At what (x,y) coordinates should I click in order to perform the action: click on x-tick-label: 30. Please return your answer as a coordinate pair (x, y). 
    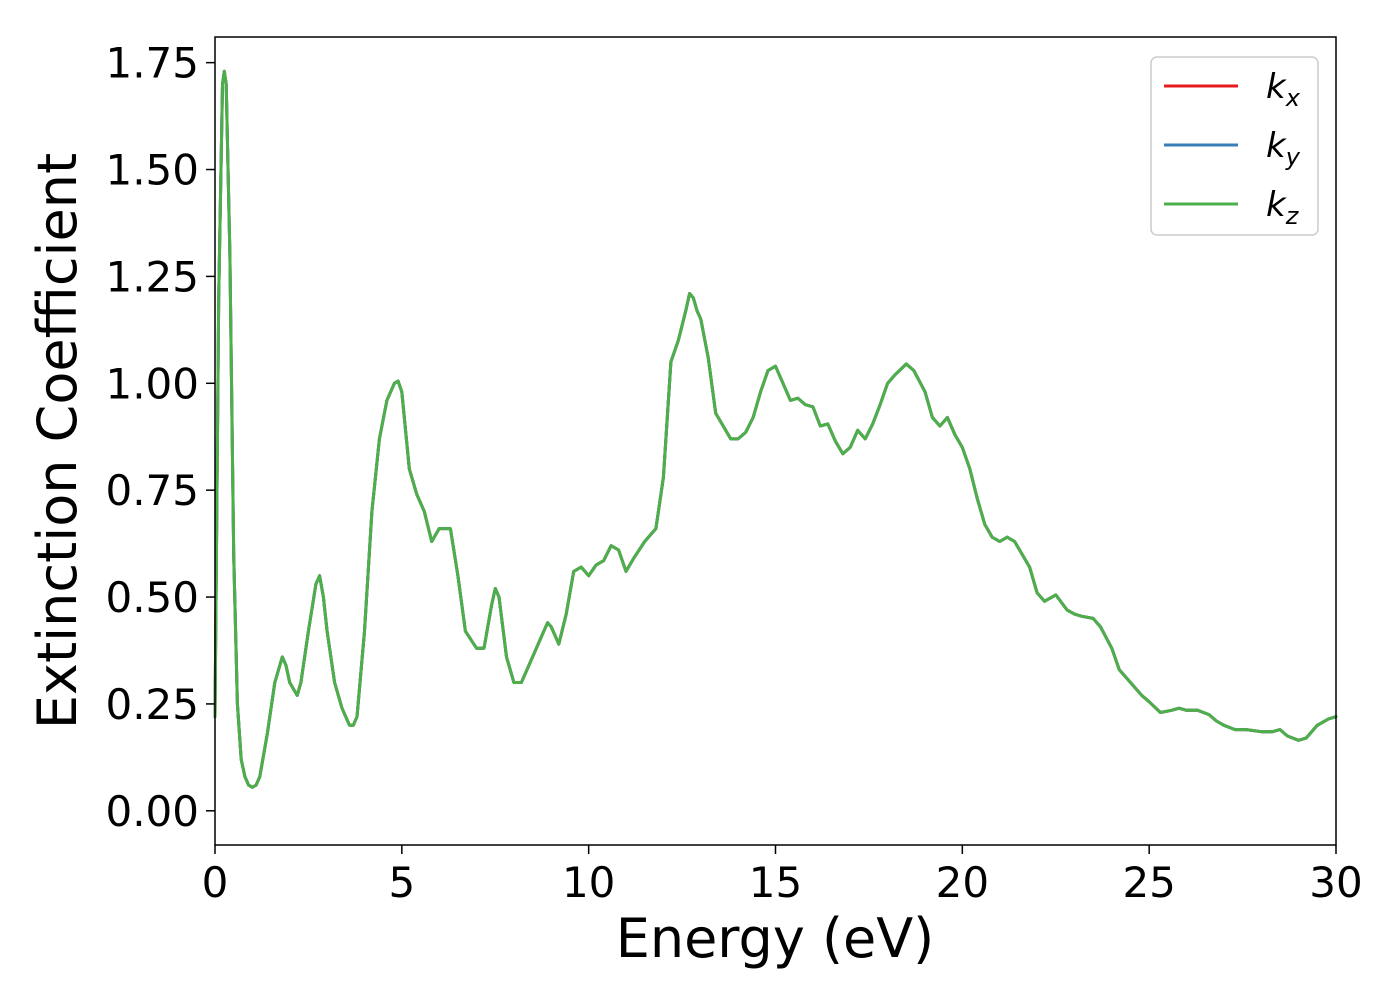
    Looking at the image, I should click on (1335, 882).